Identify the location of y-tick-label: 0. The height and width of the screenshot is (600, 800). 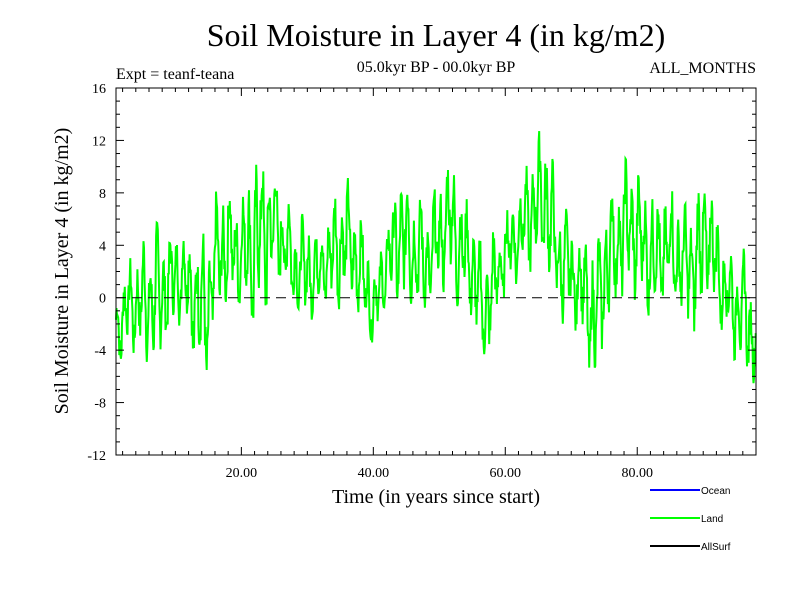
(102, 299).